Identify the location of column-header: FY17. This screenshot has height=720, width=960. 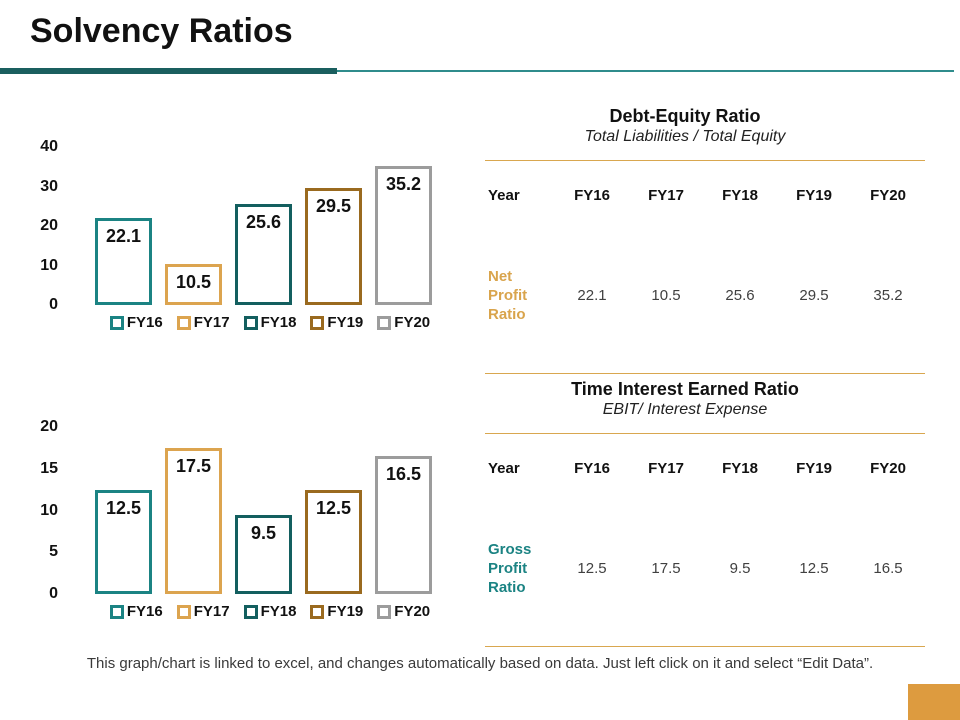
(666, 468).